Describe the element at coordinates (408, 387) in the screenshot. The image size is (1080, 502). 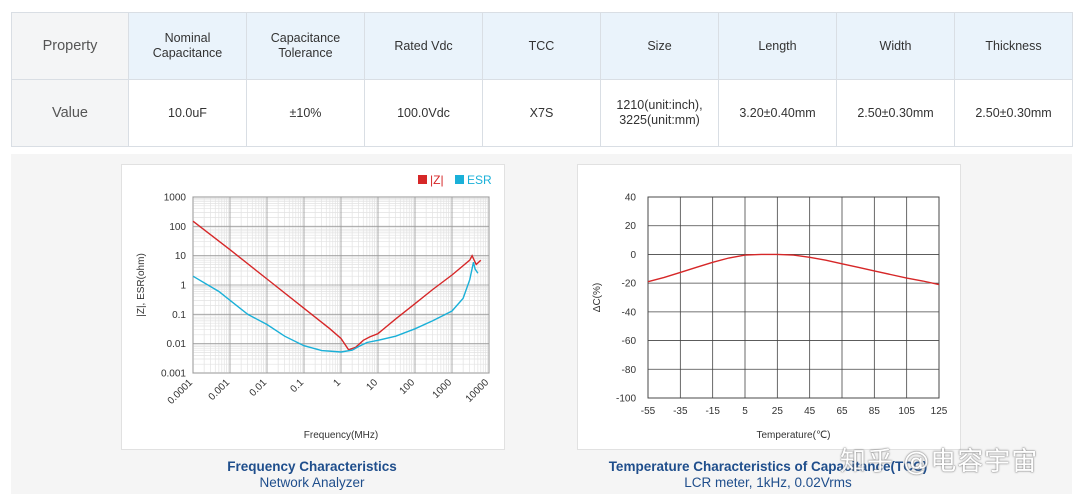
I see `x-tick-label: 100` at that location.